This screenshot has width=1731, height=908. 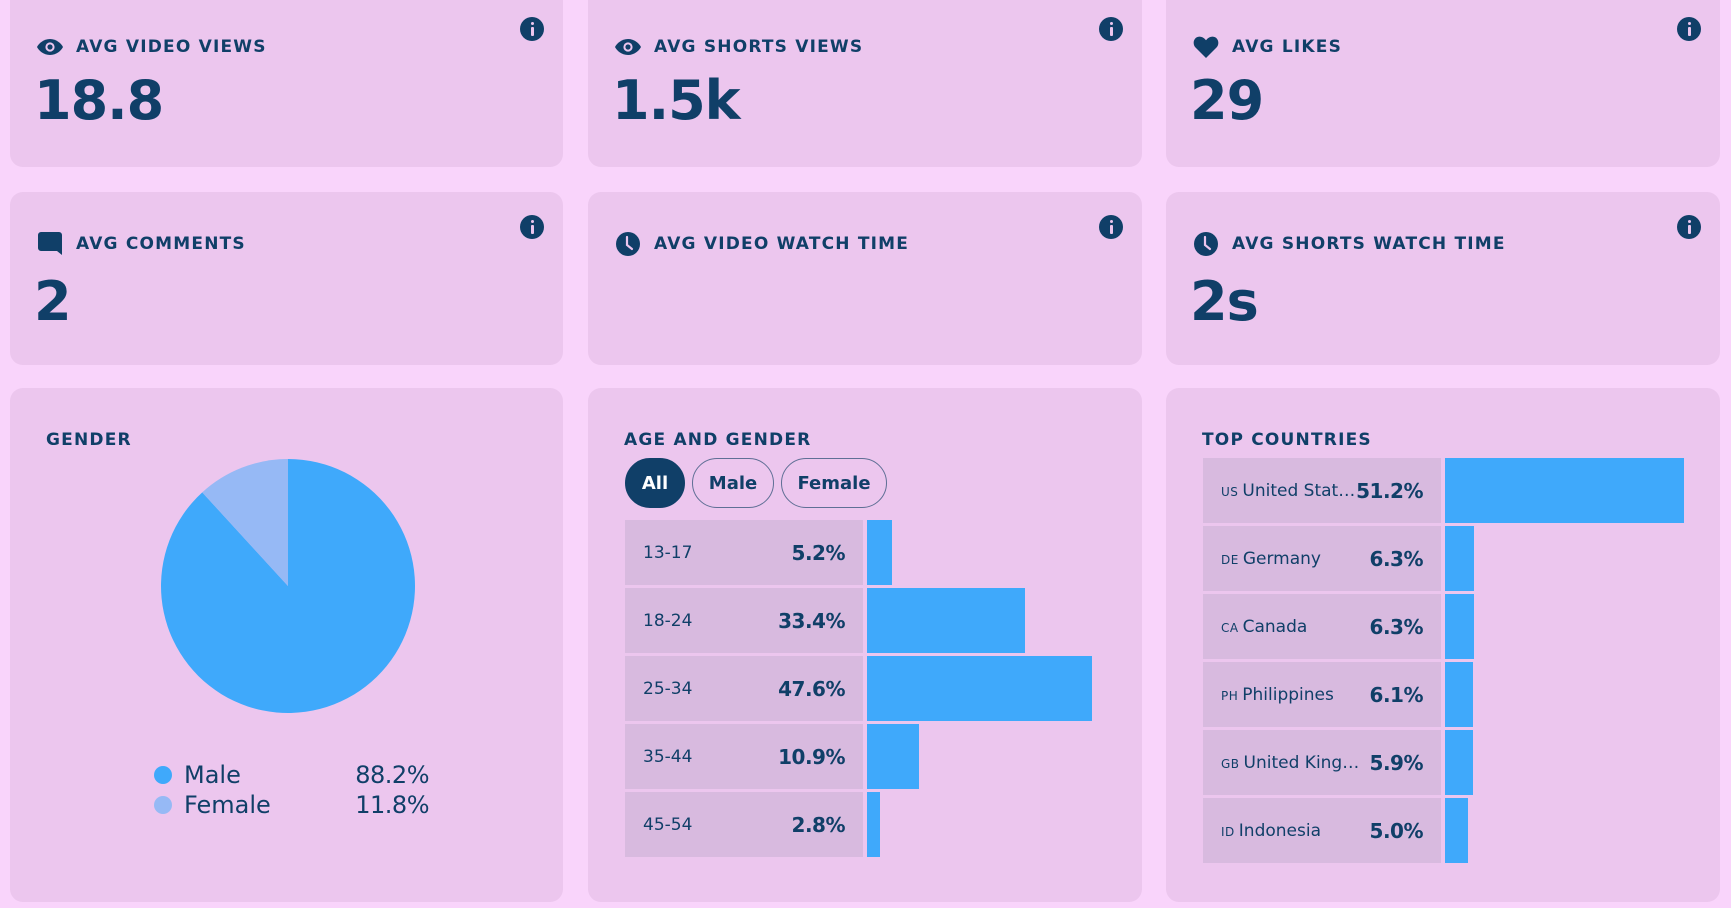 What do you see at coordinates (1206, 47) in the screenshot?
I see `heart-icon` at bounding box center [1206, 47].